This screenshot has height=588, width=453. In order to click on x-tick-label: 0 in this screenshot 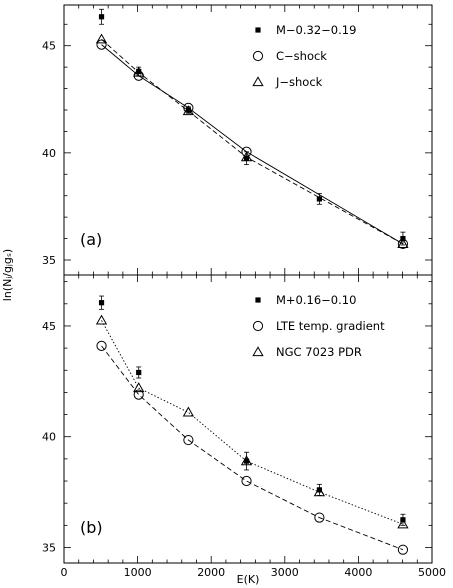, I will do `click(64, 572)`.